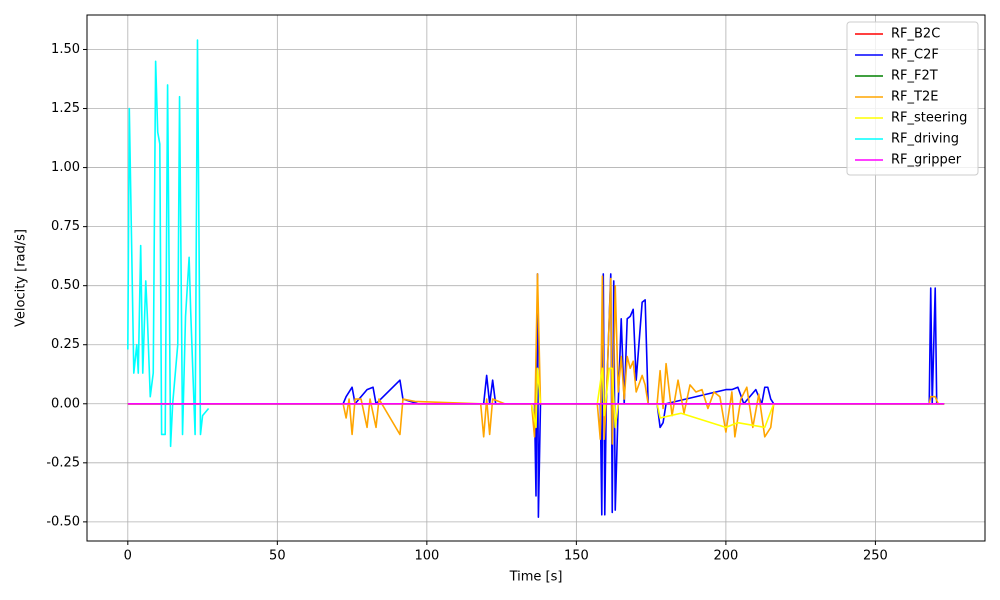 Image resolution: width=1000 pixels, height=600 pixels. What do you see at coordinates (929, 118) in the screenshot?
I see `legend-label: RF_steering` at bounding box center [929, 118].